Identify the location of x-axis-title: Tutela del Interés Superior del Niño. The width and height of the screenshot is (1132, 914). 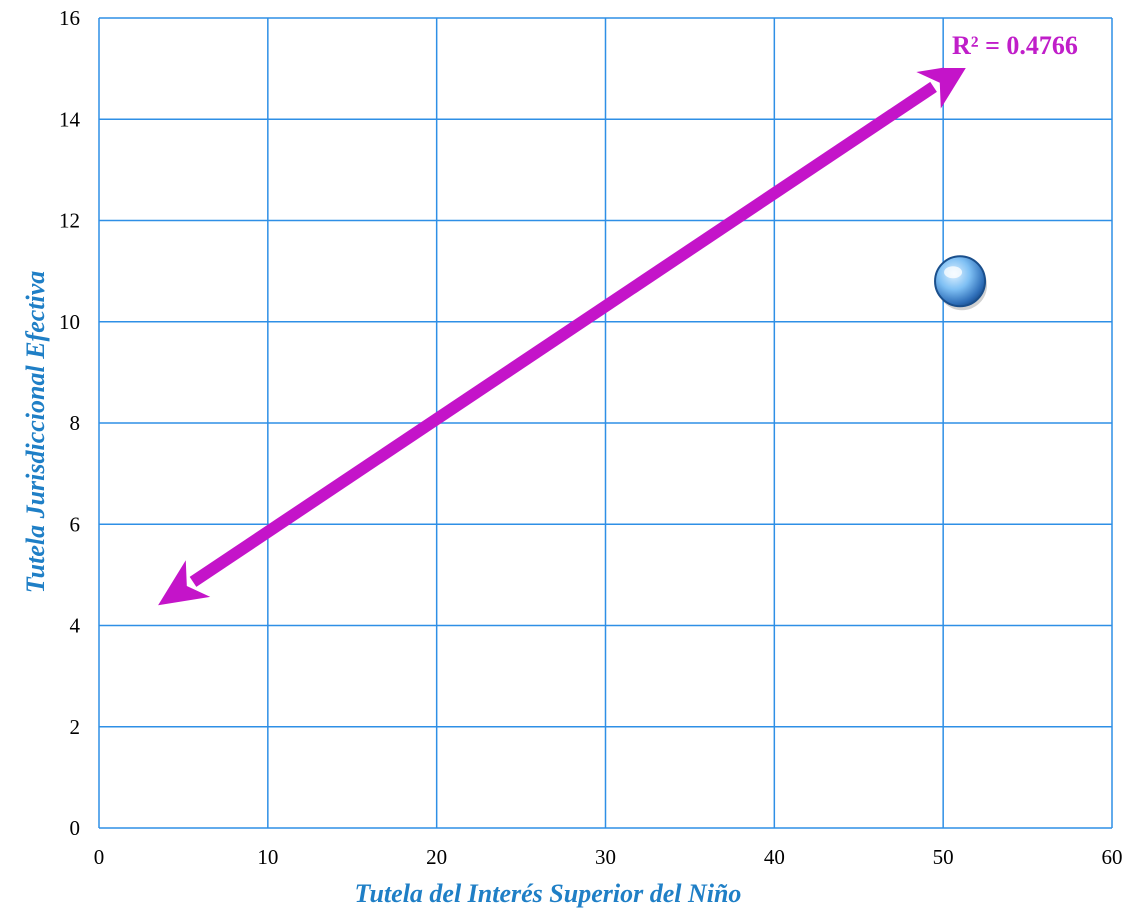
(548, 893).